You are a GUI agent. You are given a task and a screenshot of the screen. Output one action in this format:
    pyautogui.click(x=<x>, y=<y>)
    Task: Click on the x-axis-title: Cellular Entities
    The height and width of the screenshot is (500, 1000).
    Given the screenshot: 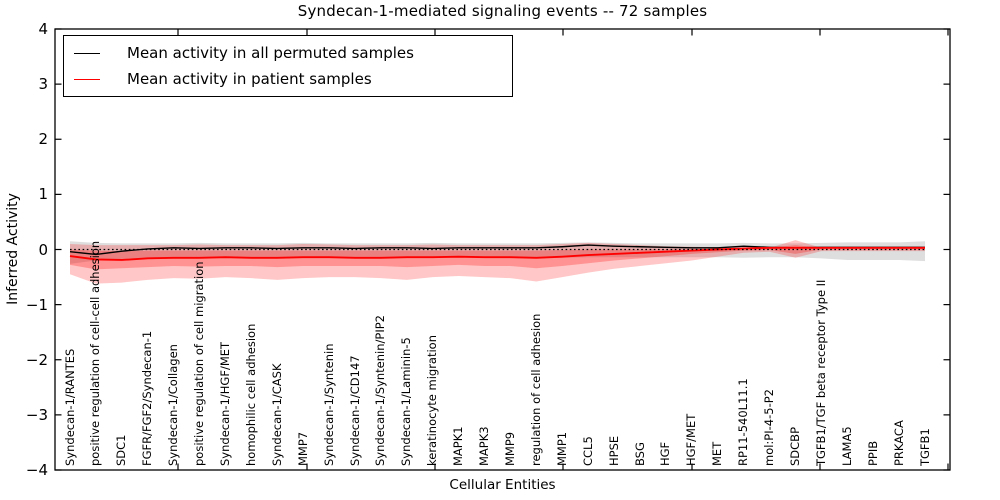 What is the action you would take?
    pyautogui.click(x=502, y=485)
    